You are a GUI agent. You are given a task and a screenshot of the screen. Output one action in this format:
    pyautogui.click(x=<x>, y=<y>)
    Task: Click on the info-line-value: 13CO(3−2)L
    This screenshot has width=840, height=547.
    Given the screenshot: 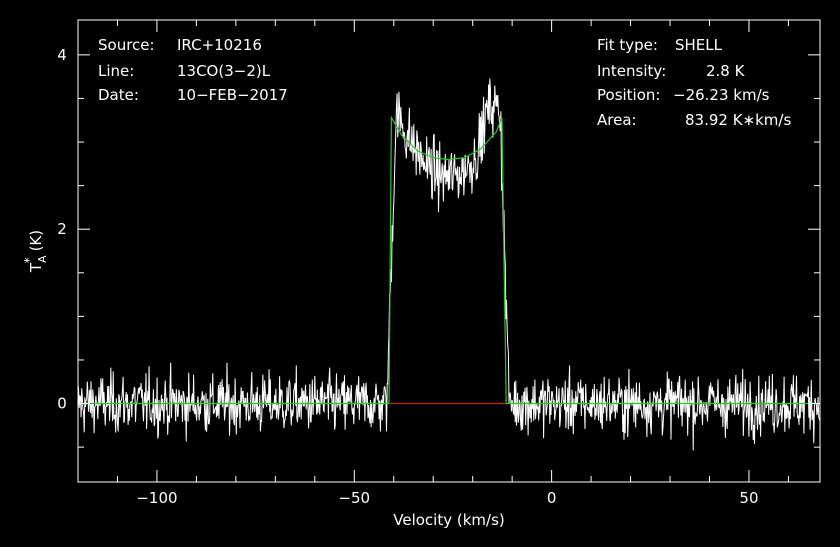 What is the action you would take?
    pyautogui.click(x=224, y=71)
    